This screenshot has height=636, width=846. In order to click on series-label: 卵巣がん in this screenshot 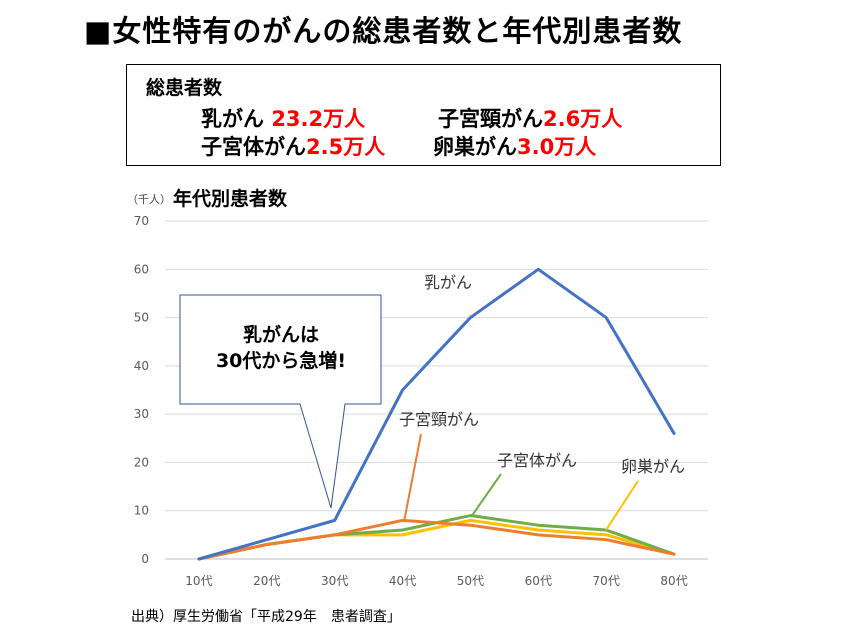, I will do `click(653, 466)`.